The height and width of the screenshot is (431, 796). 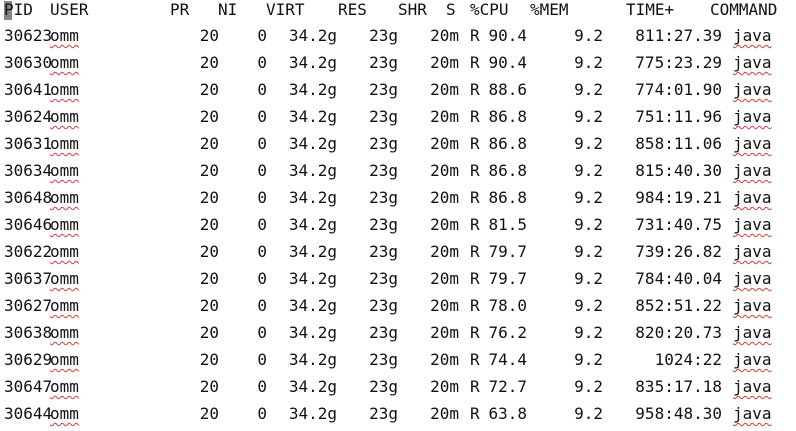 What do you see at coordinates (412, 9) in the screenshot?
I see `col-header-shr: SHR` at bounding box center [412, 9].